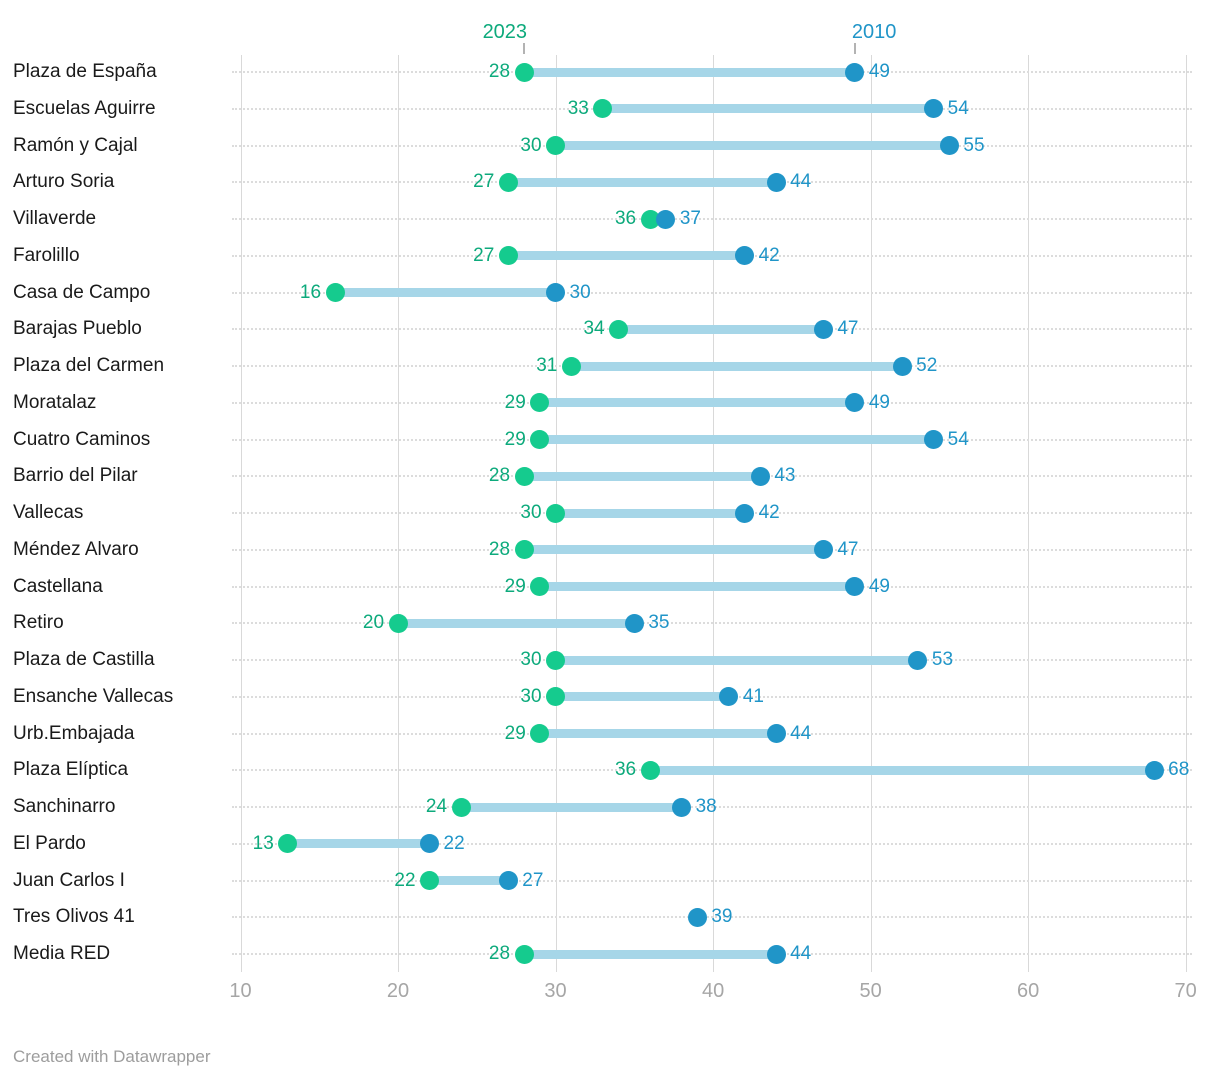 The width and height of the screenshot is (1220, 1082). I want to click on station-label: Plaza de Castilla, so click(84, 659).